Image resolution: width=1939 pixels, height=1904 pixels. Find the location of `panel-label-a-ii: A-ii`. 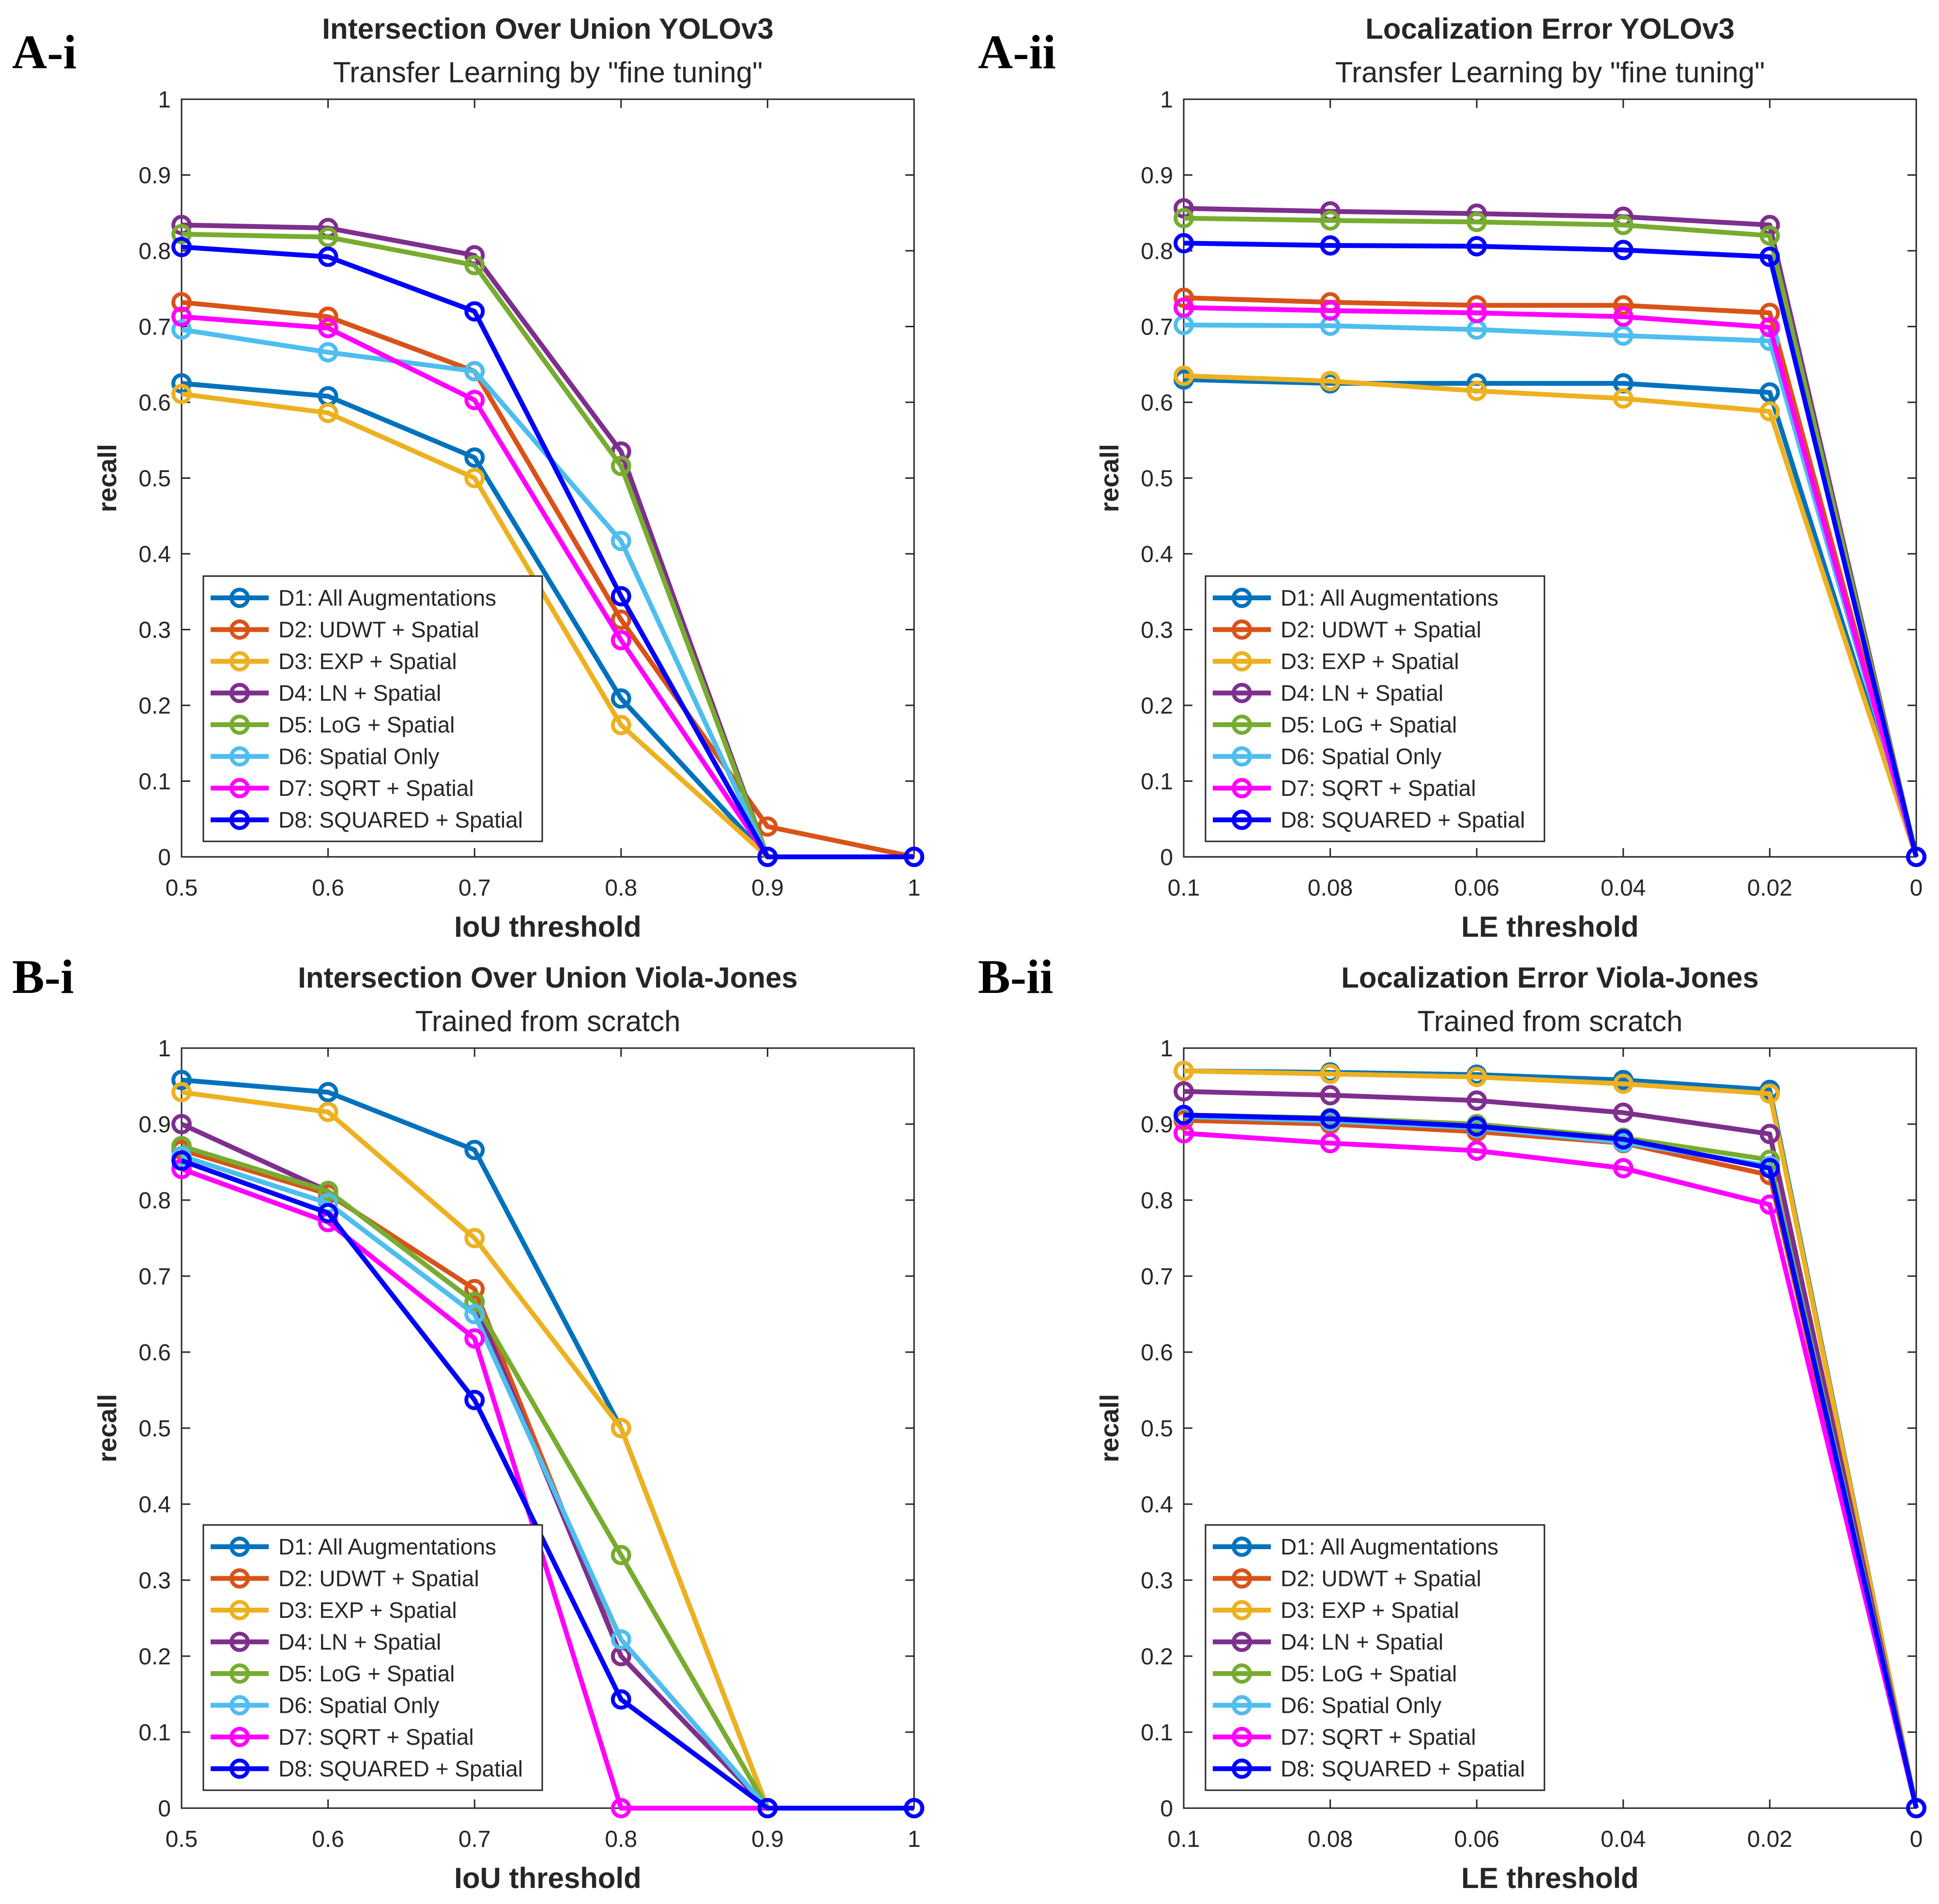

panel-label-a-ii: A-ii is located at coordinates (1017, 52).